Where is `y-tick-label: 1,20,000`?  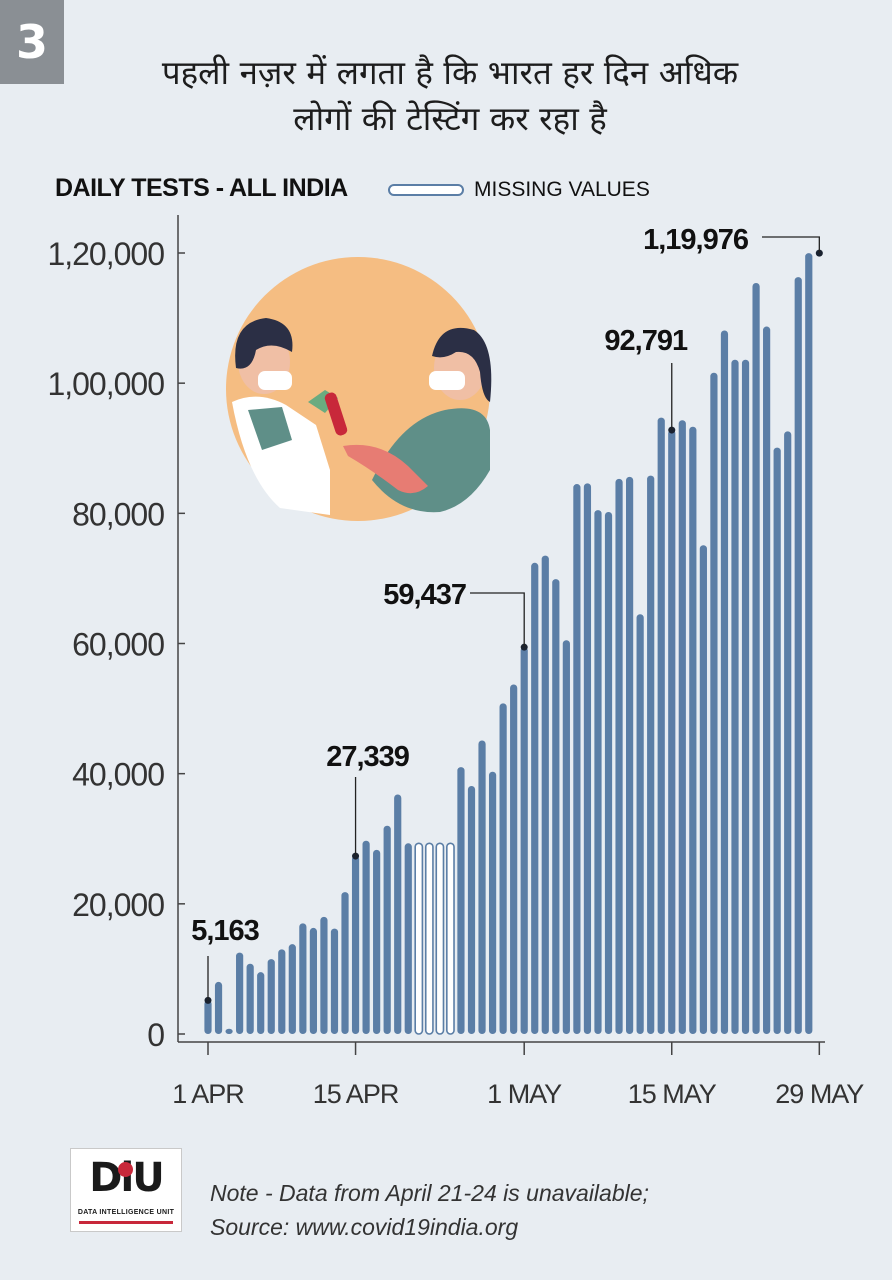
y-tick-label: 1,20,000 is located at coordinates (105, 254).